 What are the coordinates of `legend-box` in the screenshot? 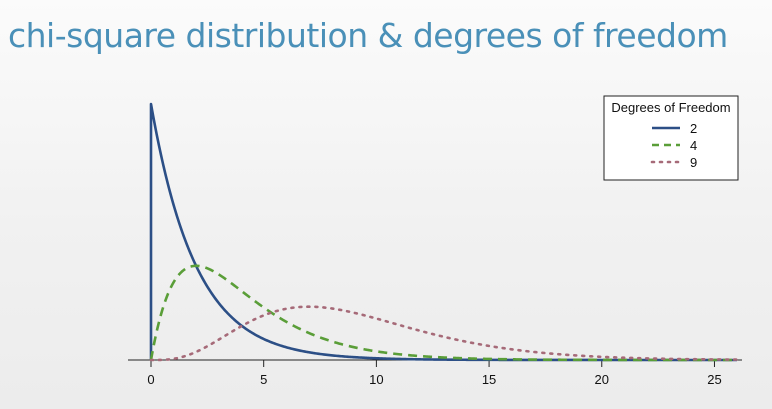 It's located at (671, 138).